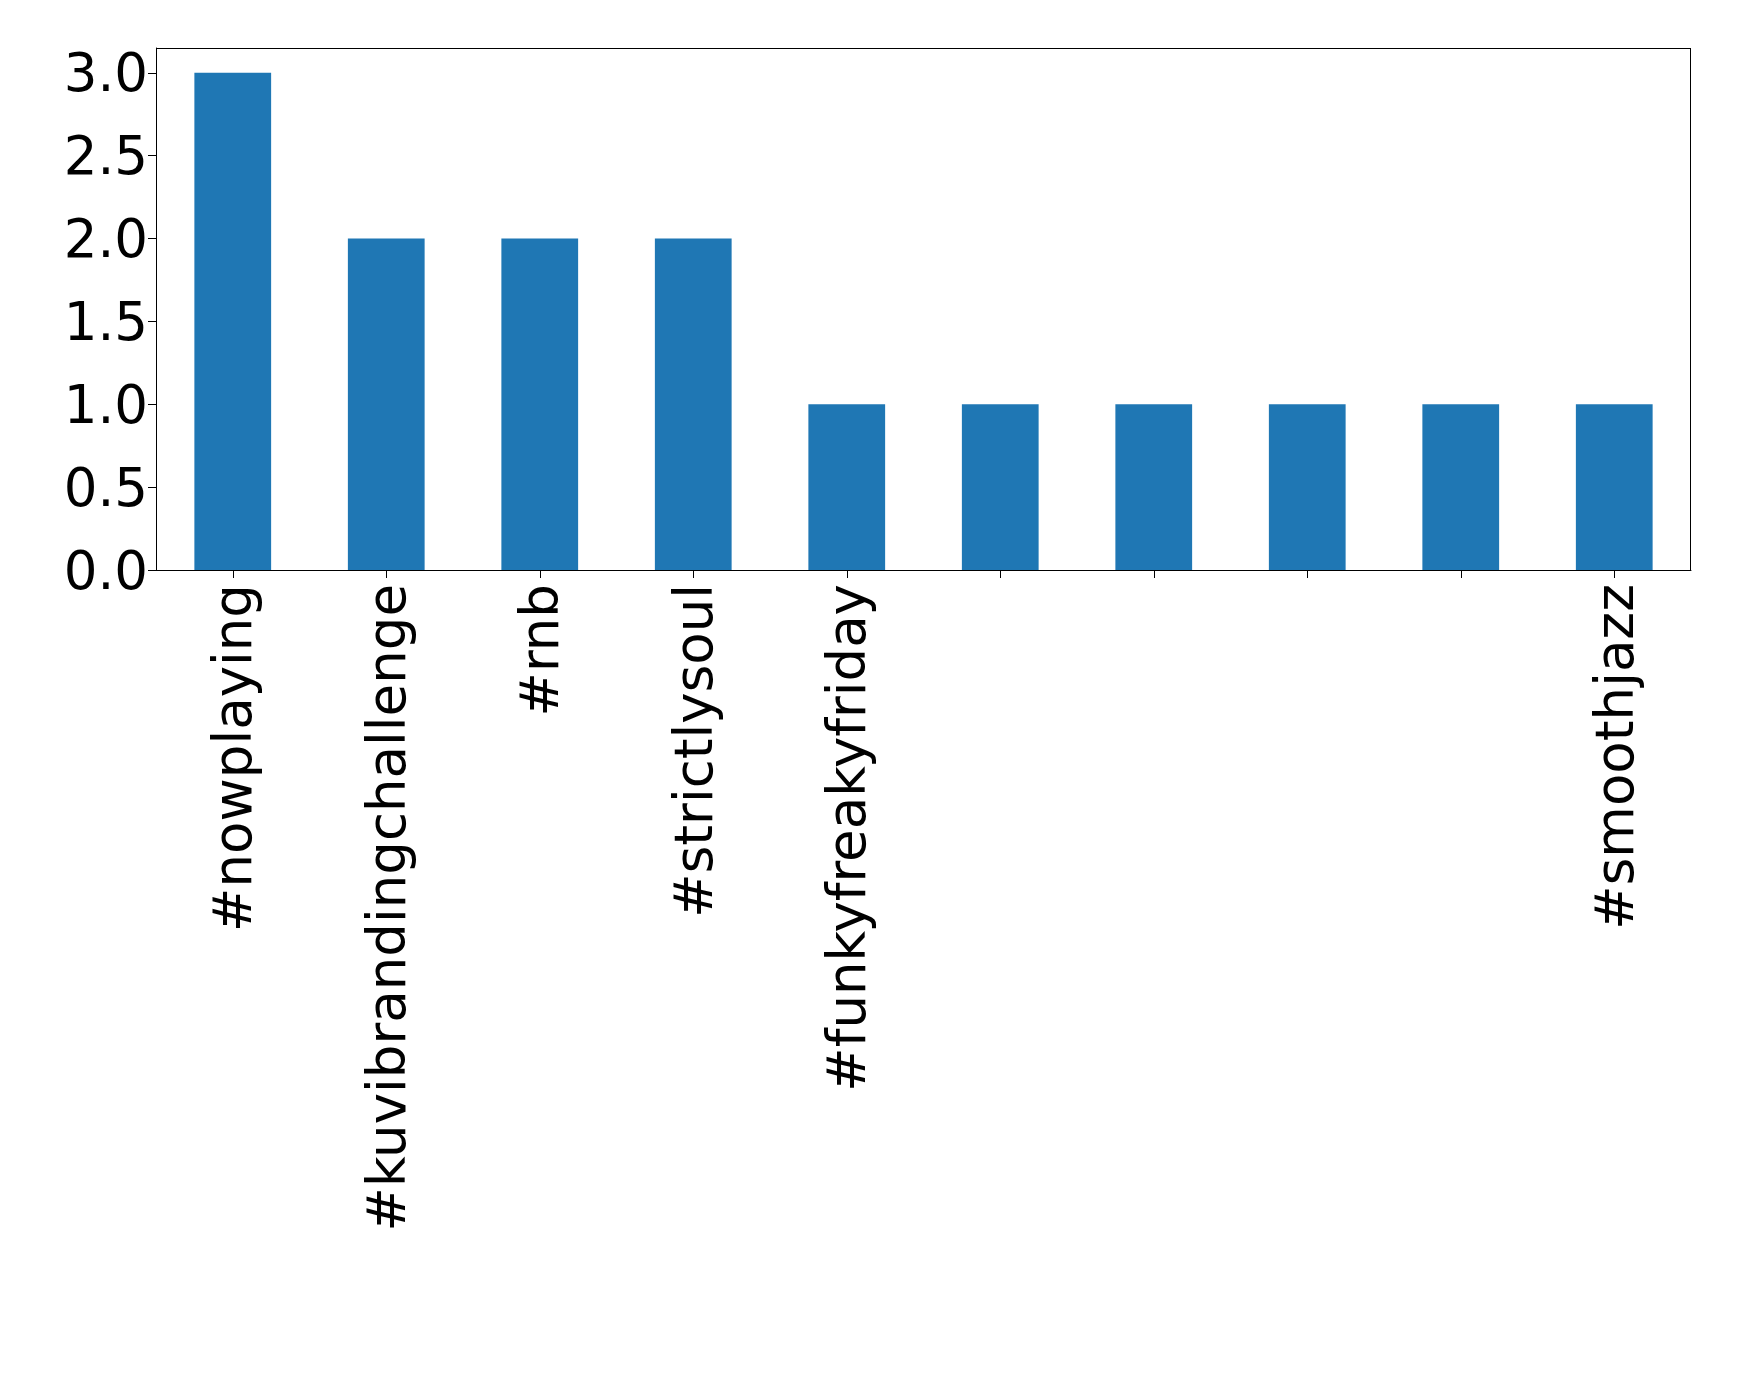  Describe the element at coordinates (1614, 757) in the screenshot. I see `x-tick-label: #smoothjazz` at that location.